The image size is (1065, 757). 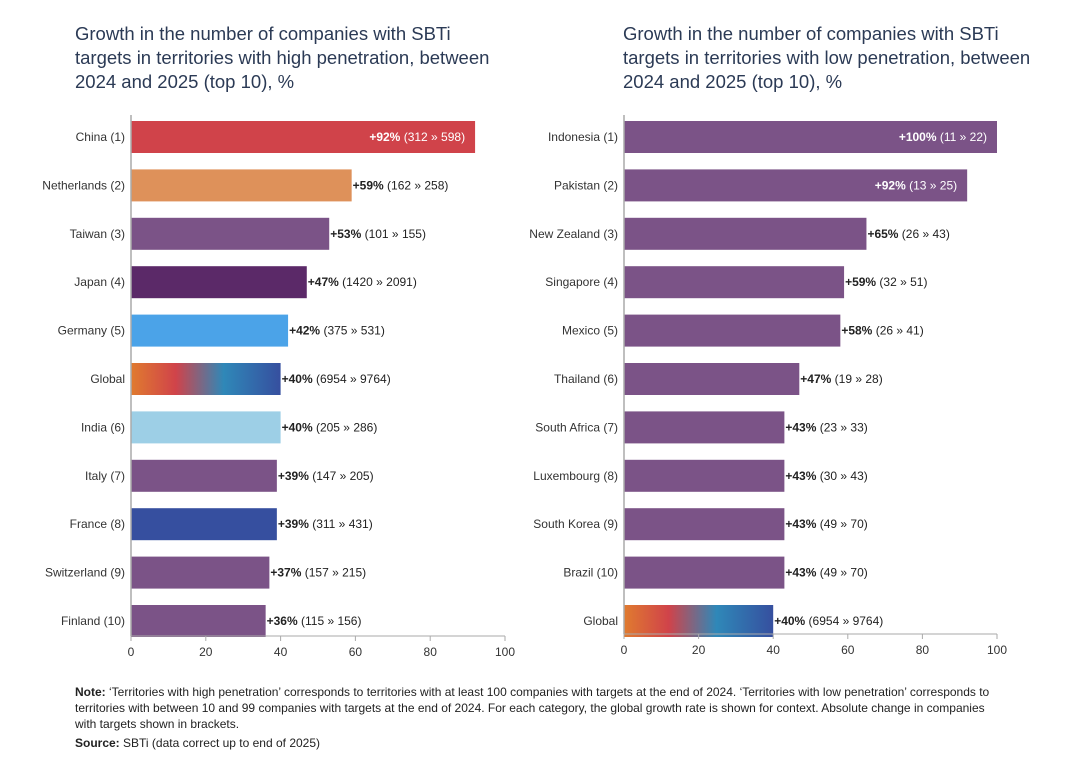 I want to click on data-label-pct: +40%, so click(x=789, y=621).